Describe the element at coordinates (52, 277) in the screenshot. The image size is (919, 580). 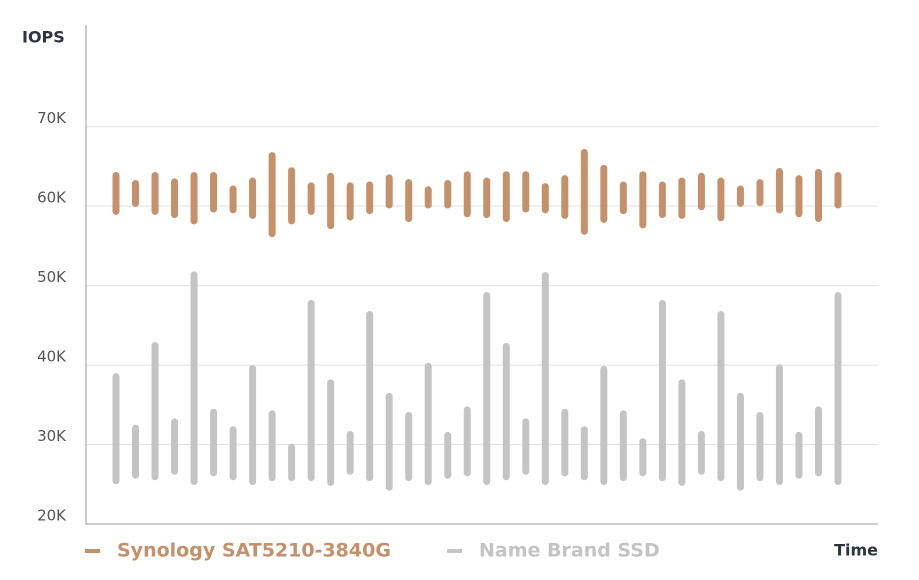
I see `y-tick-label: 50K` at that location.